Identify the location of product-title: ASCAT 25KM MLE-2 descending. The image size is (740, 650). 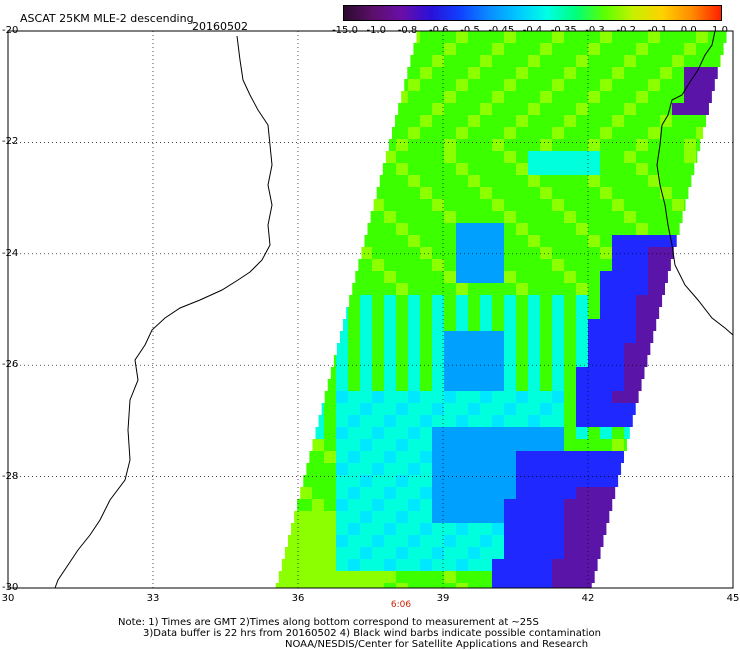
(107, 18).